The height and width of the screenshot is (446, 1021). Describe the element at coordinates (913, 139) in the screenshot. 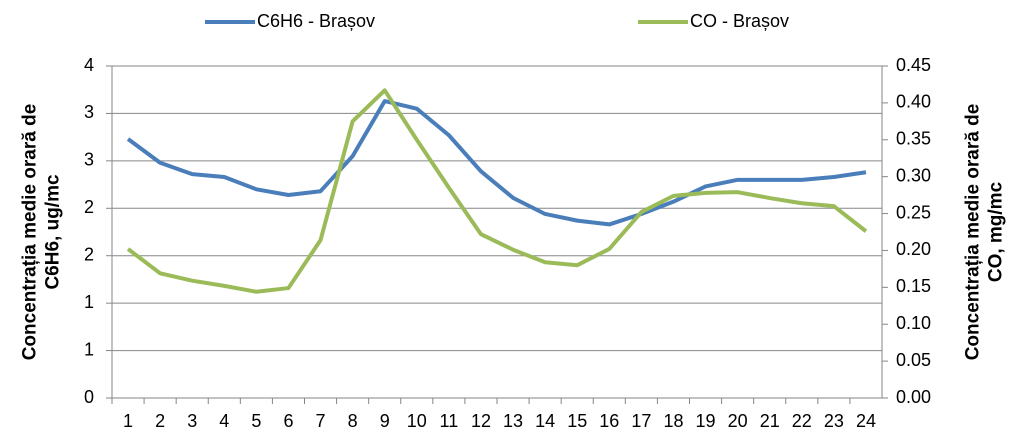

I see `y2-tick-label: 0.35` at that location.